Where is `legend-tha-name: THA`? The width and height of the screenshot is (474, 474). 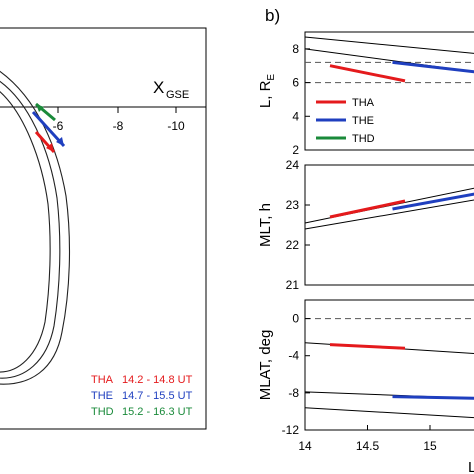 legend-tha-name: THA is located at coordinates (102, 380).